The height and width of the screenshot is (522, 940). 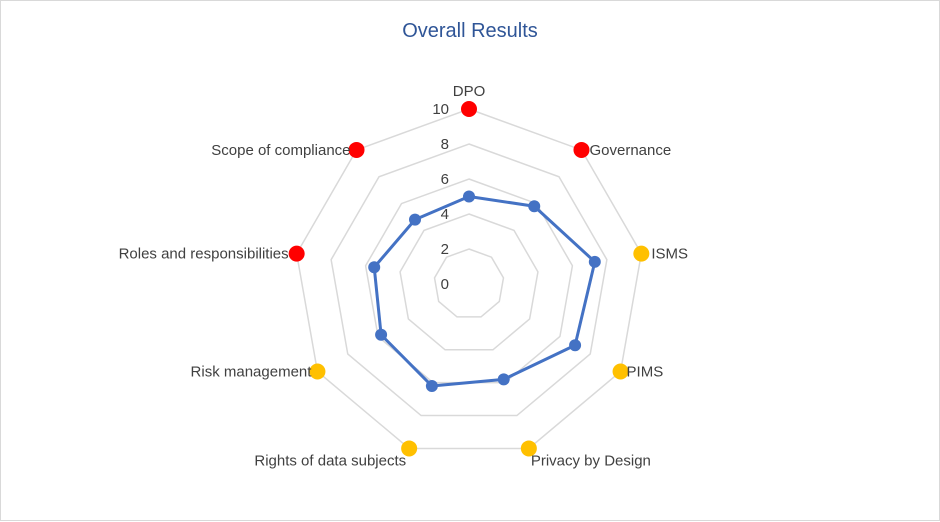 I want to click on category-label: DPO, so click(x=469, y=91).